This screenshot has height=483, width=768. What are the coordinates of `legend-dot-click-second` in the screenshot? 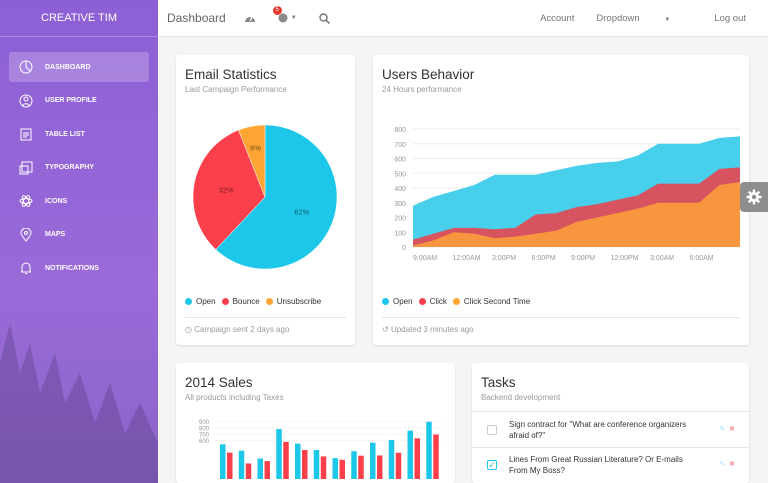 It's located at (456, 301).